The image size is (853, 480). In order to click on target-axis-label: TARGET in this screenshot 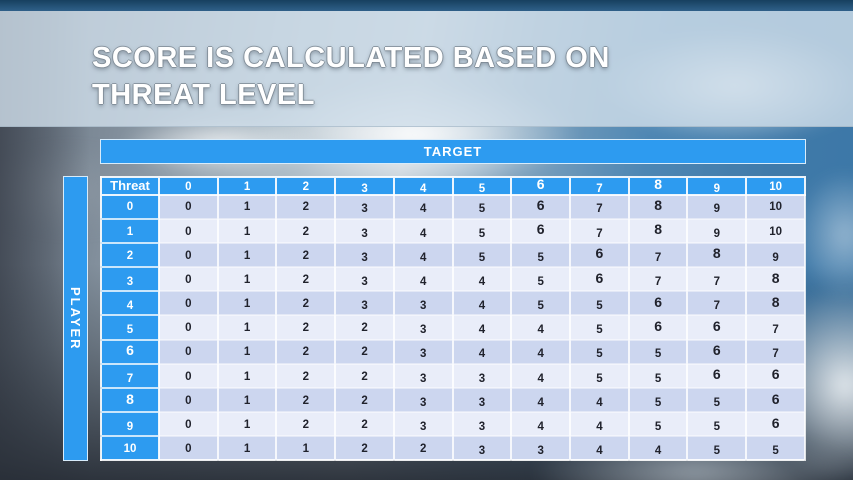, I will do `click(453, 151)`.